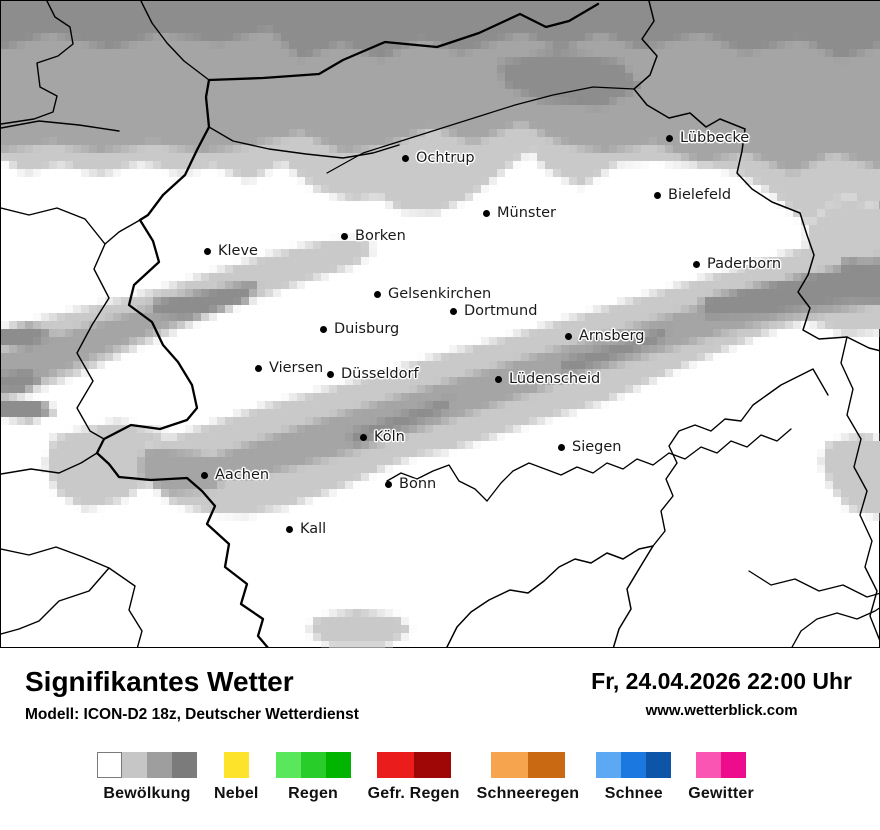 Image resolution: width=880 pixels, height=830 pixels. What do you see at coordinates (445, 158) in the screenshot?
I see `city-label: Ochtrup` at bounding box center [445, 158].